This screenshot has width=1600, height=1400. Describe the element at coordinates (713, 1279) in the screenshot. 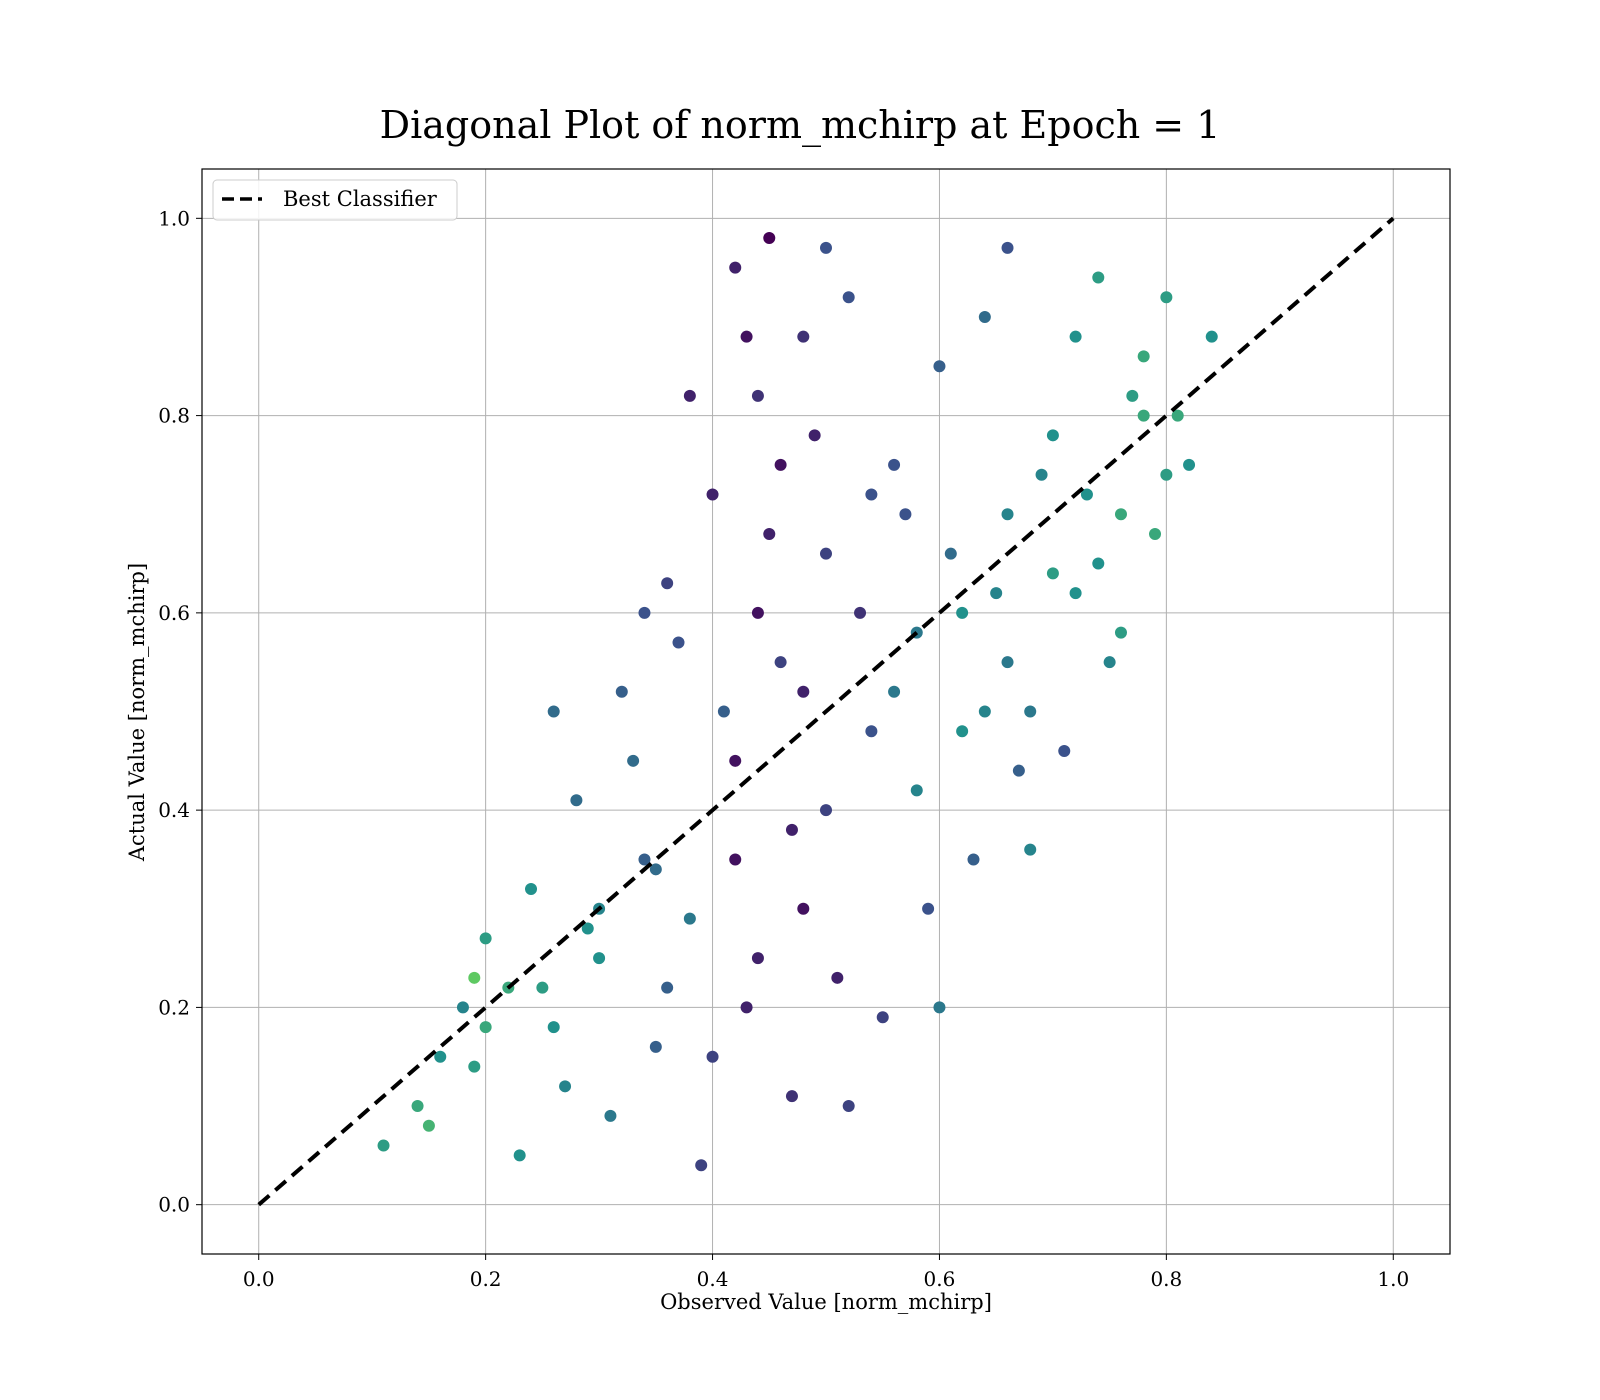

I see `x-tick-label: 0.4` at that location.